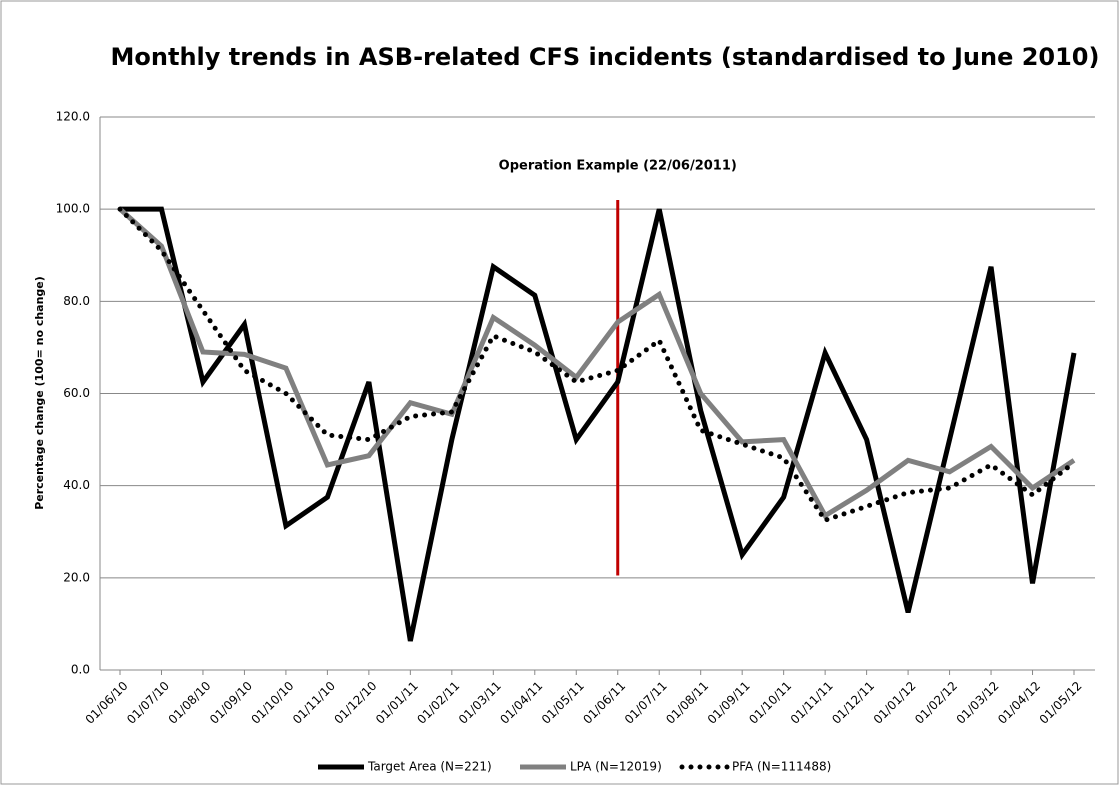 The width and height of the screenshot is (1120, 787). Describe the element at coordinates (76, 485) in the screenshot. I see `y-tick-label: 40.0` at that location.